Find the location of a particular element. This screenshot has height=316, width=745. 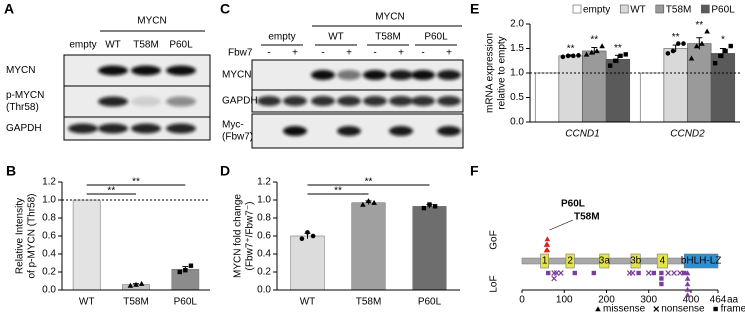

treatment-label: Fbw7 is located at coordinates (240, 53).